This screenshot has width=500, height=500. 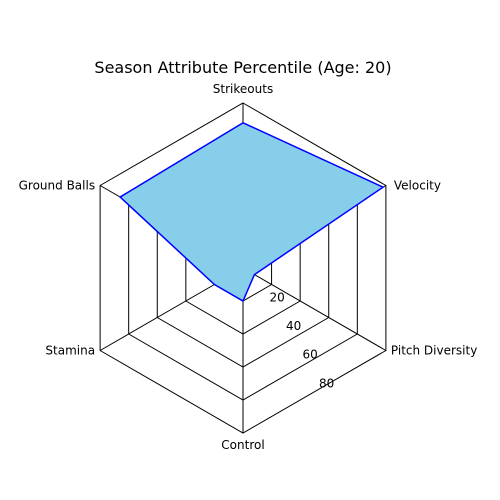 I want to click on axis-label-pitch-diversity: Pitch Diversity, so click(x=434, y=351).